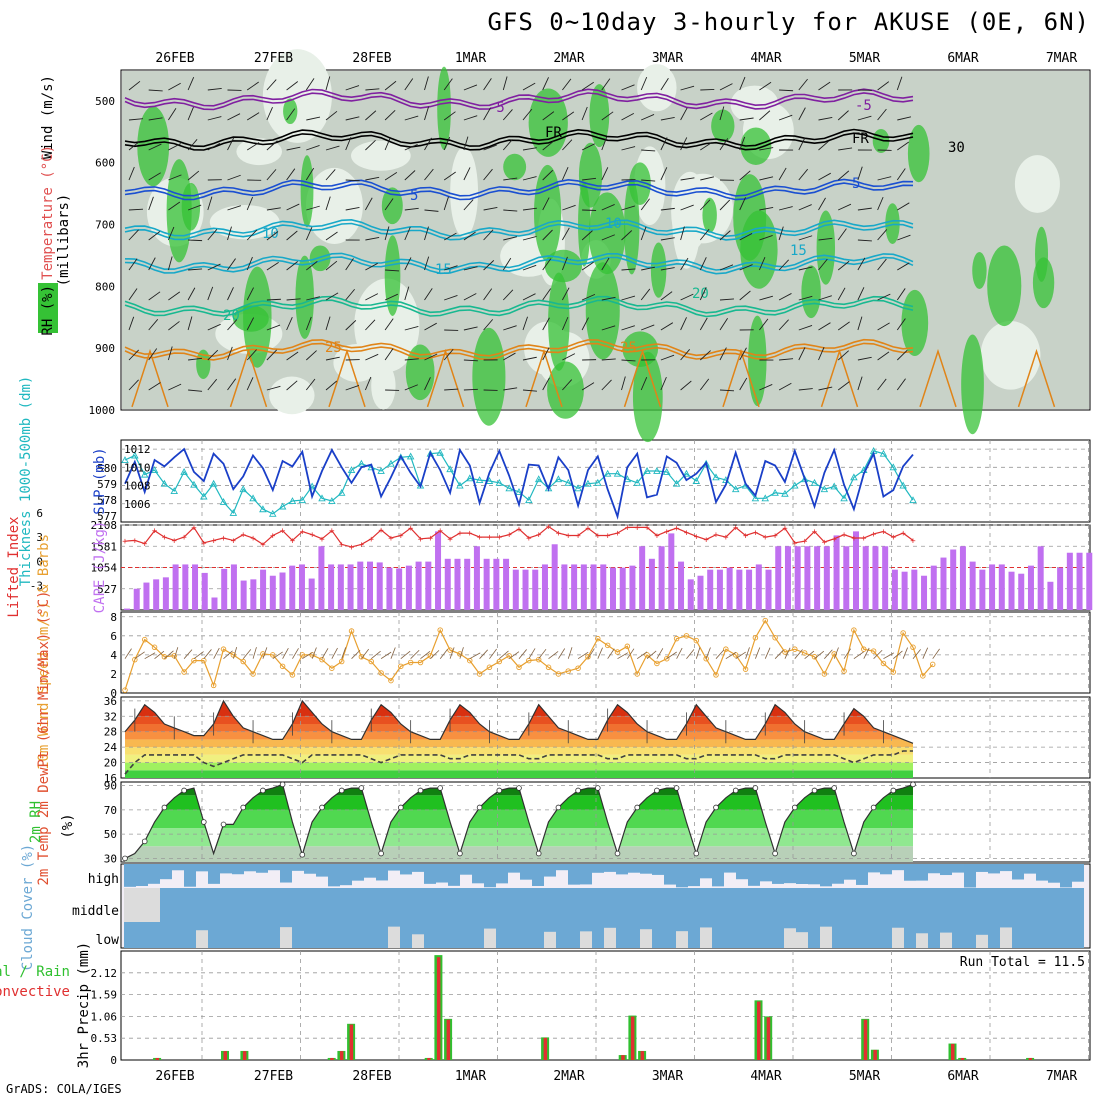 This screenshot has height=1100, width=1100. What do you see at coordinates (110, 701) in the screenshot?
I see `y-tick-label: 36` at bounding box center [110, 701].